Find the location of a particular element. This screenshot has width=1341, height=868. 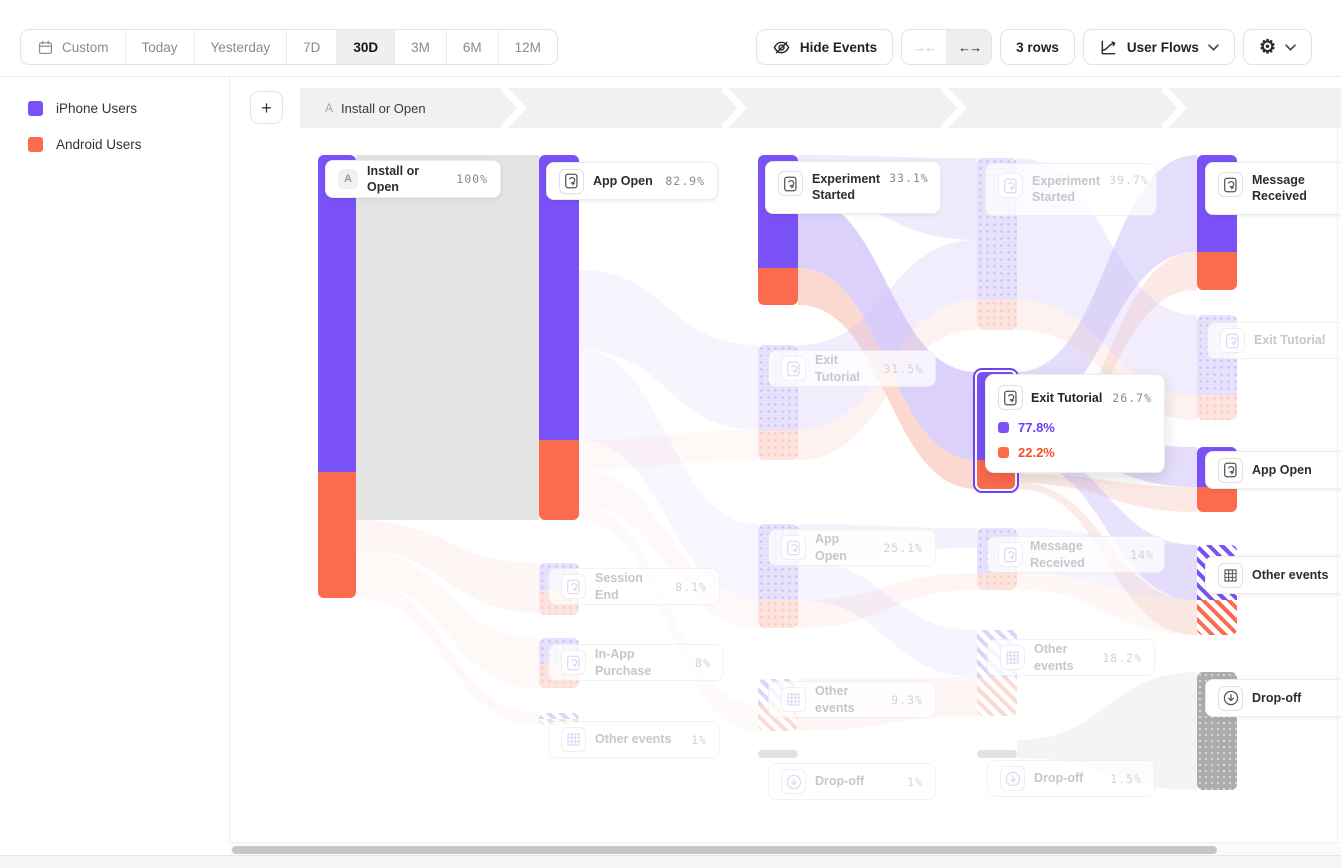

collapse-columns-button: →← is located at coordinates (925, 47).